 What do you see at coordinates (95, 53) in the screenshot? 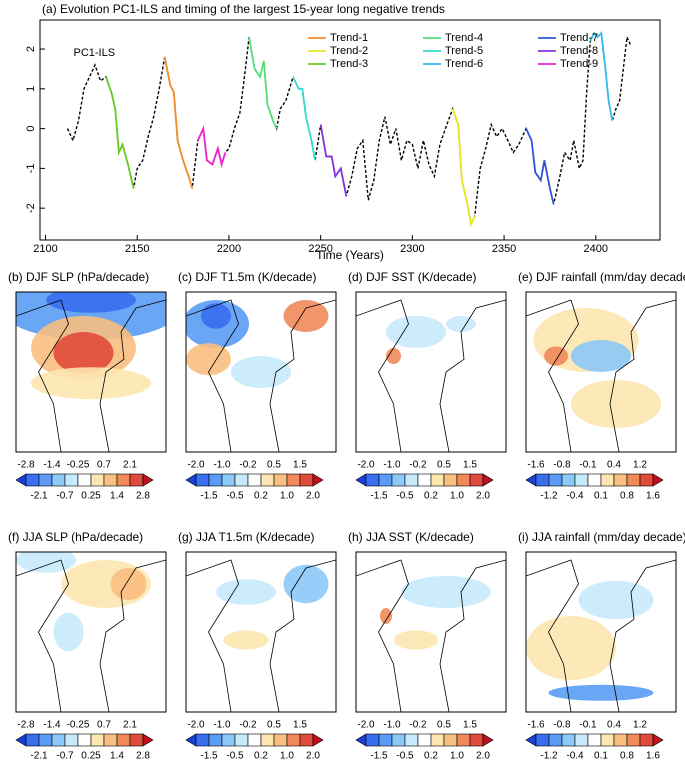
I see `annotation: PC1-ILS` at bounding box center [95, 53].